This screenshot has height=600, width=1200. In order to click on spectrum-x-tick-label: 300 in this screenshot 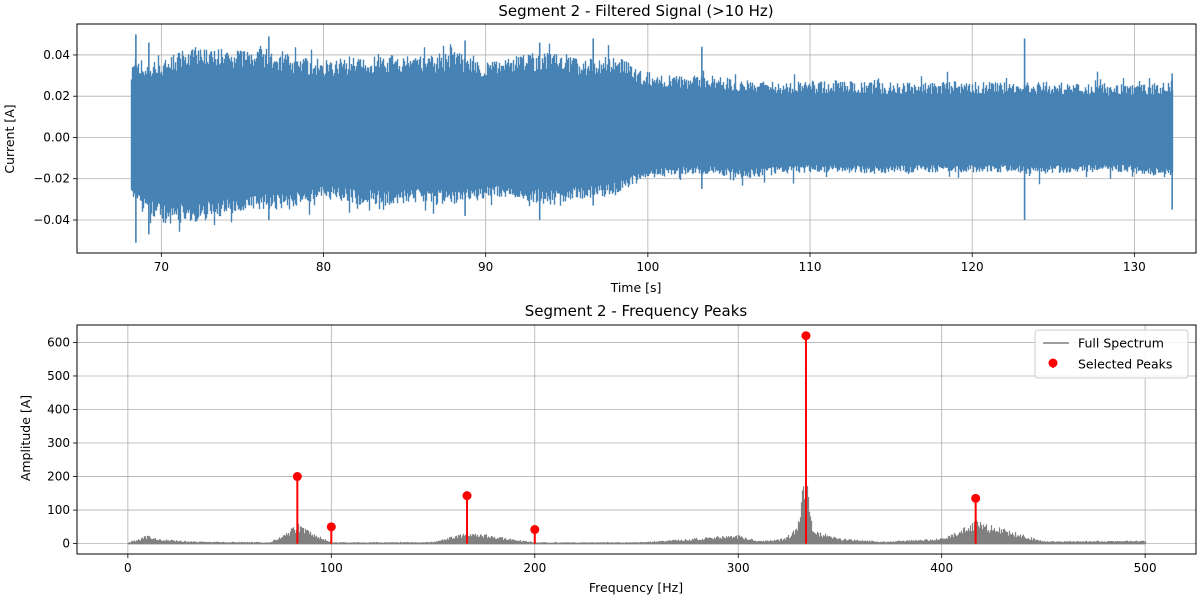, I will do `click(738, 568)`.